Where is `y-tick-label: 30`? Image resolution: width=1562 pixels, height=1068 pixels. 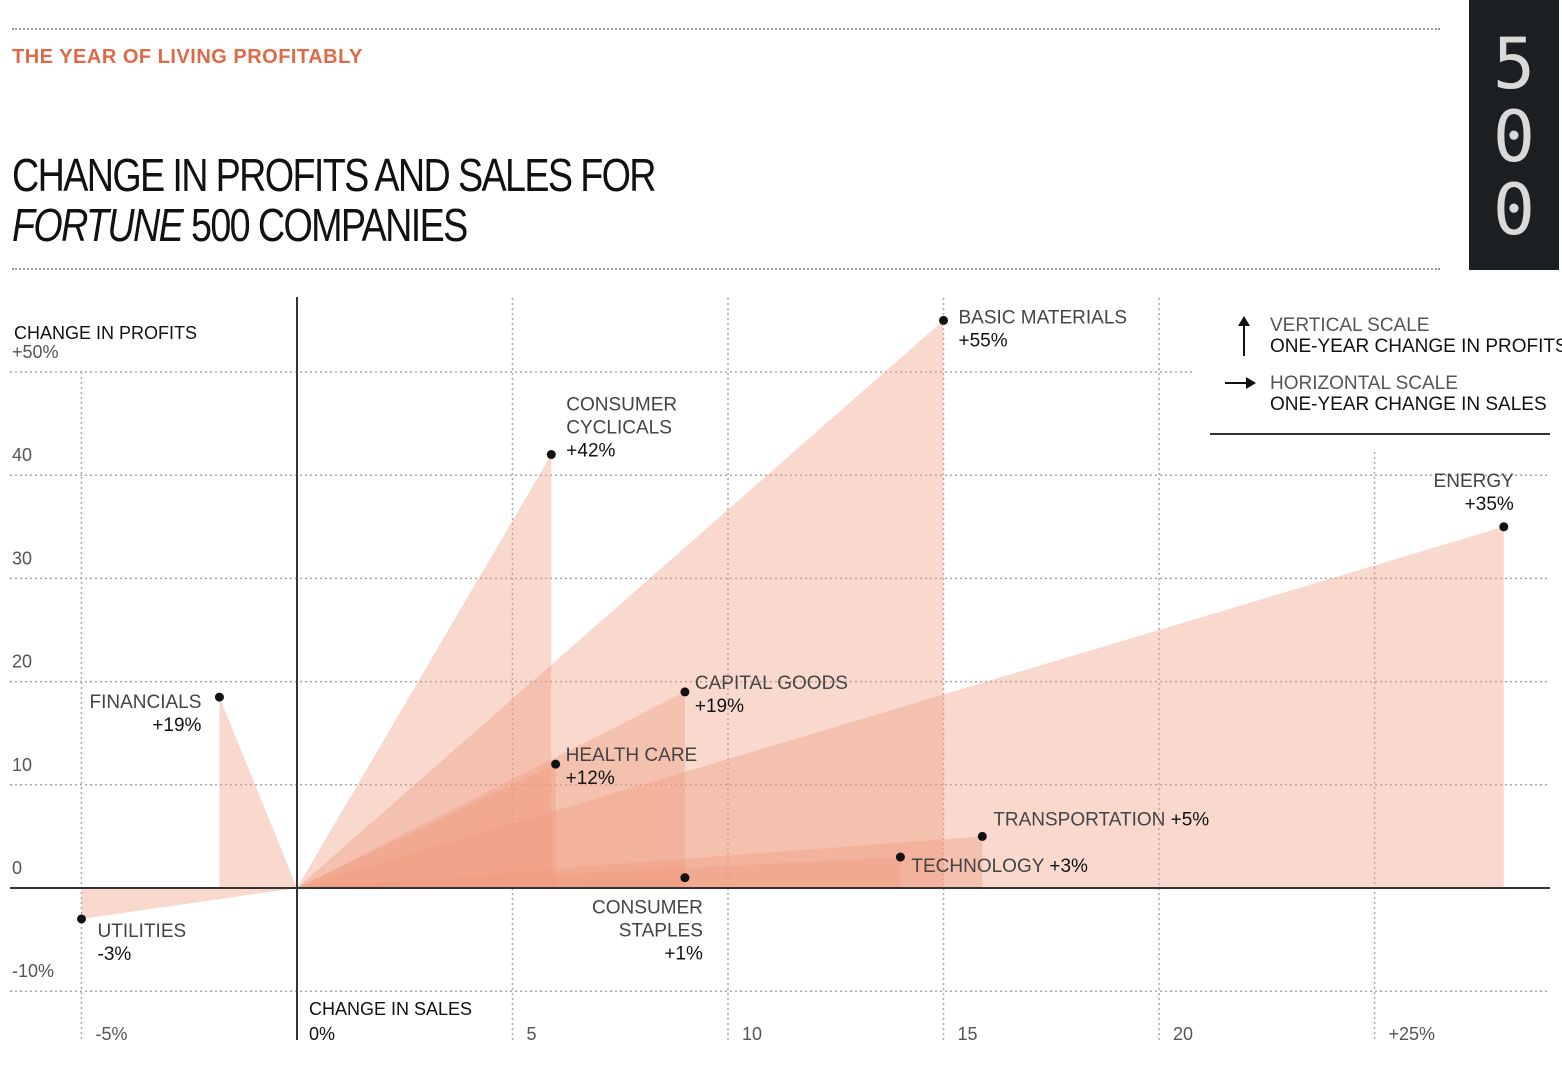
y-tick-label: 30 is located at coordinates (22, 558).